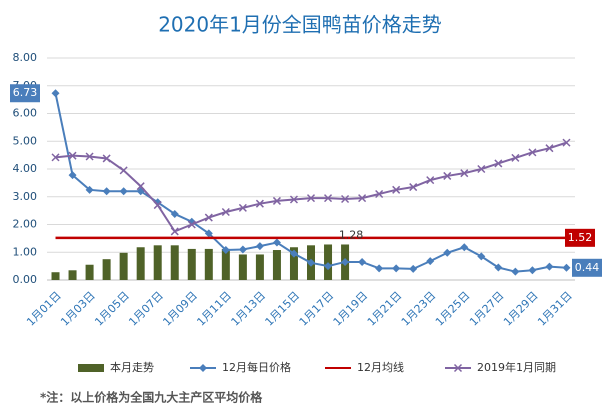  I want to click on x-tick-label: 1月01日, so click(44, 309).